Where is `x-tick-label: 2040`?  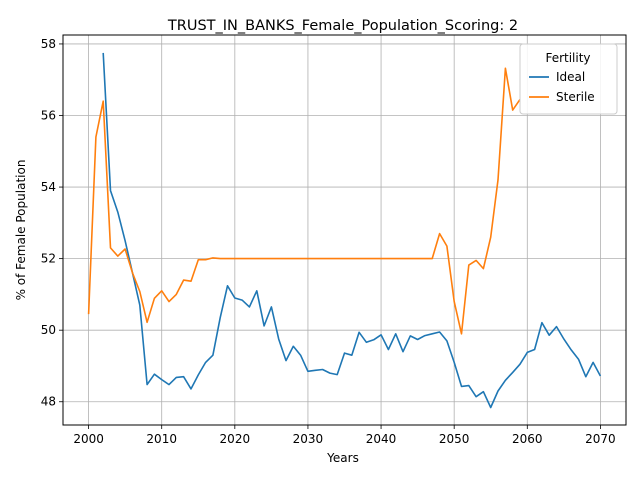
x-tick-label: 2040 is located at coordinates (381, 439).